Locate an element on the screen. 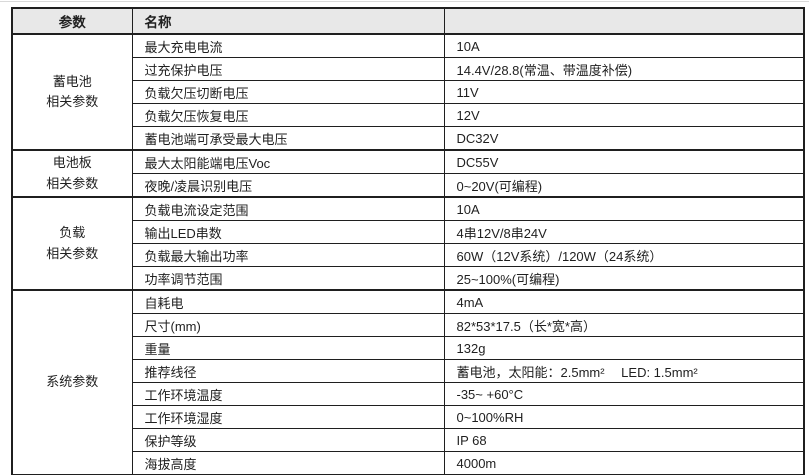 The height and width of the screenshot is (475, 809). table-row: 负载欠压恢复电压 12V is located at coordinates (408, 115).